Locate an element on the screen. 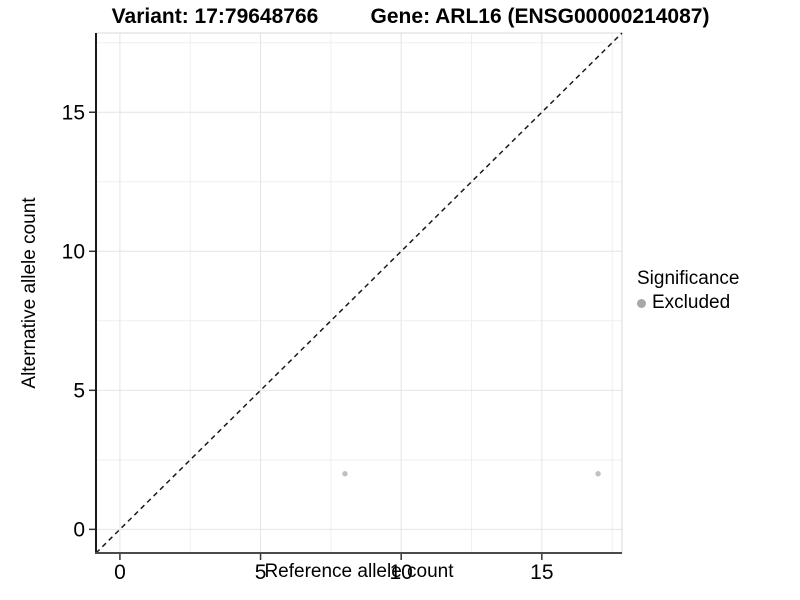 This screenshot has height=600, width=800. legend: Significance Excluded is located at coordinates (688, 291).